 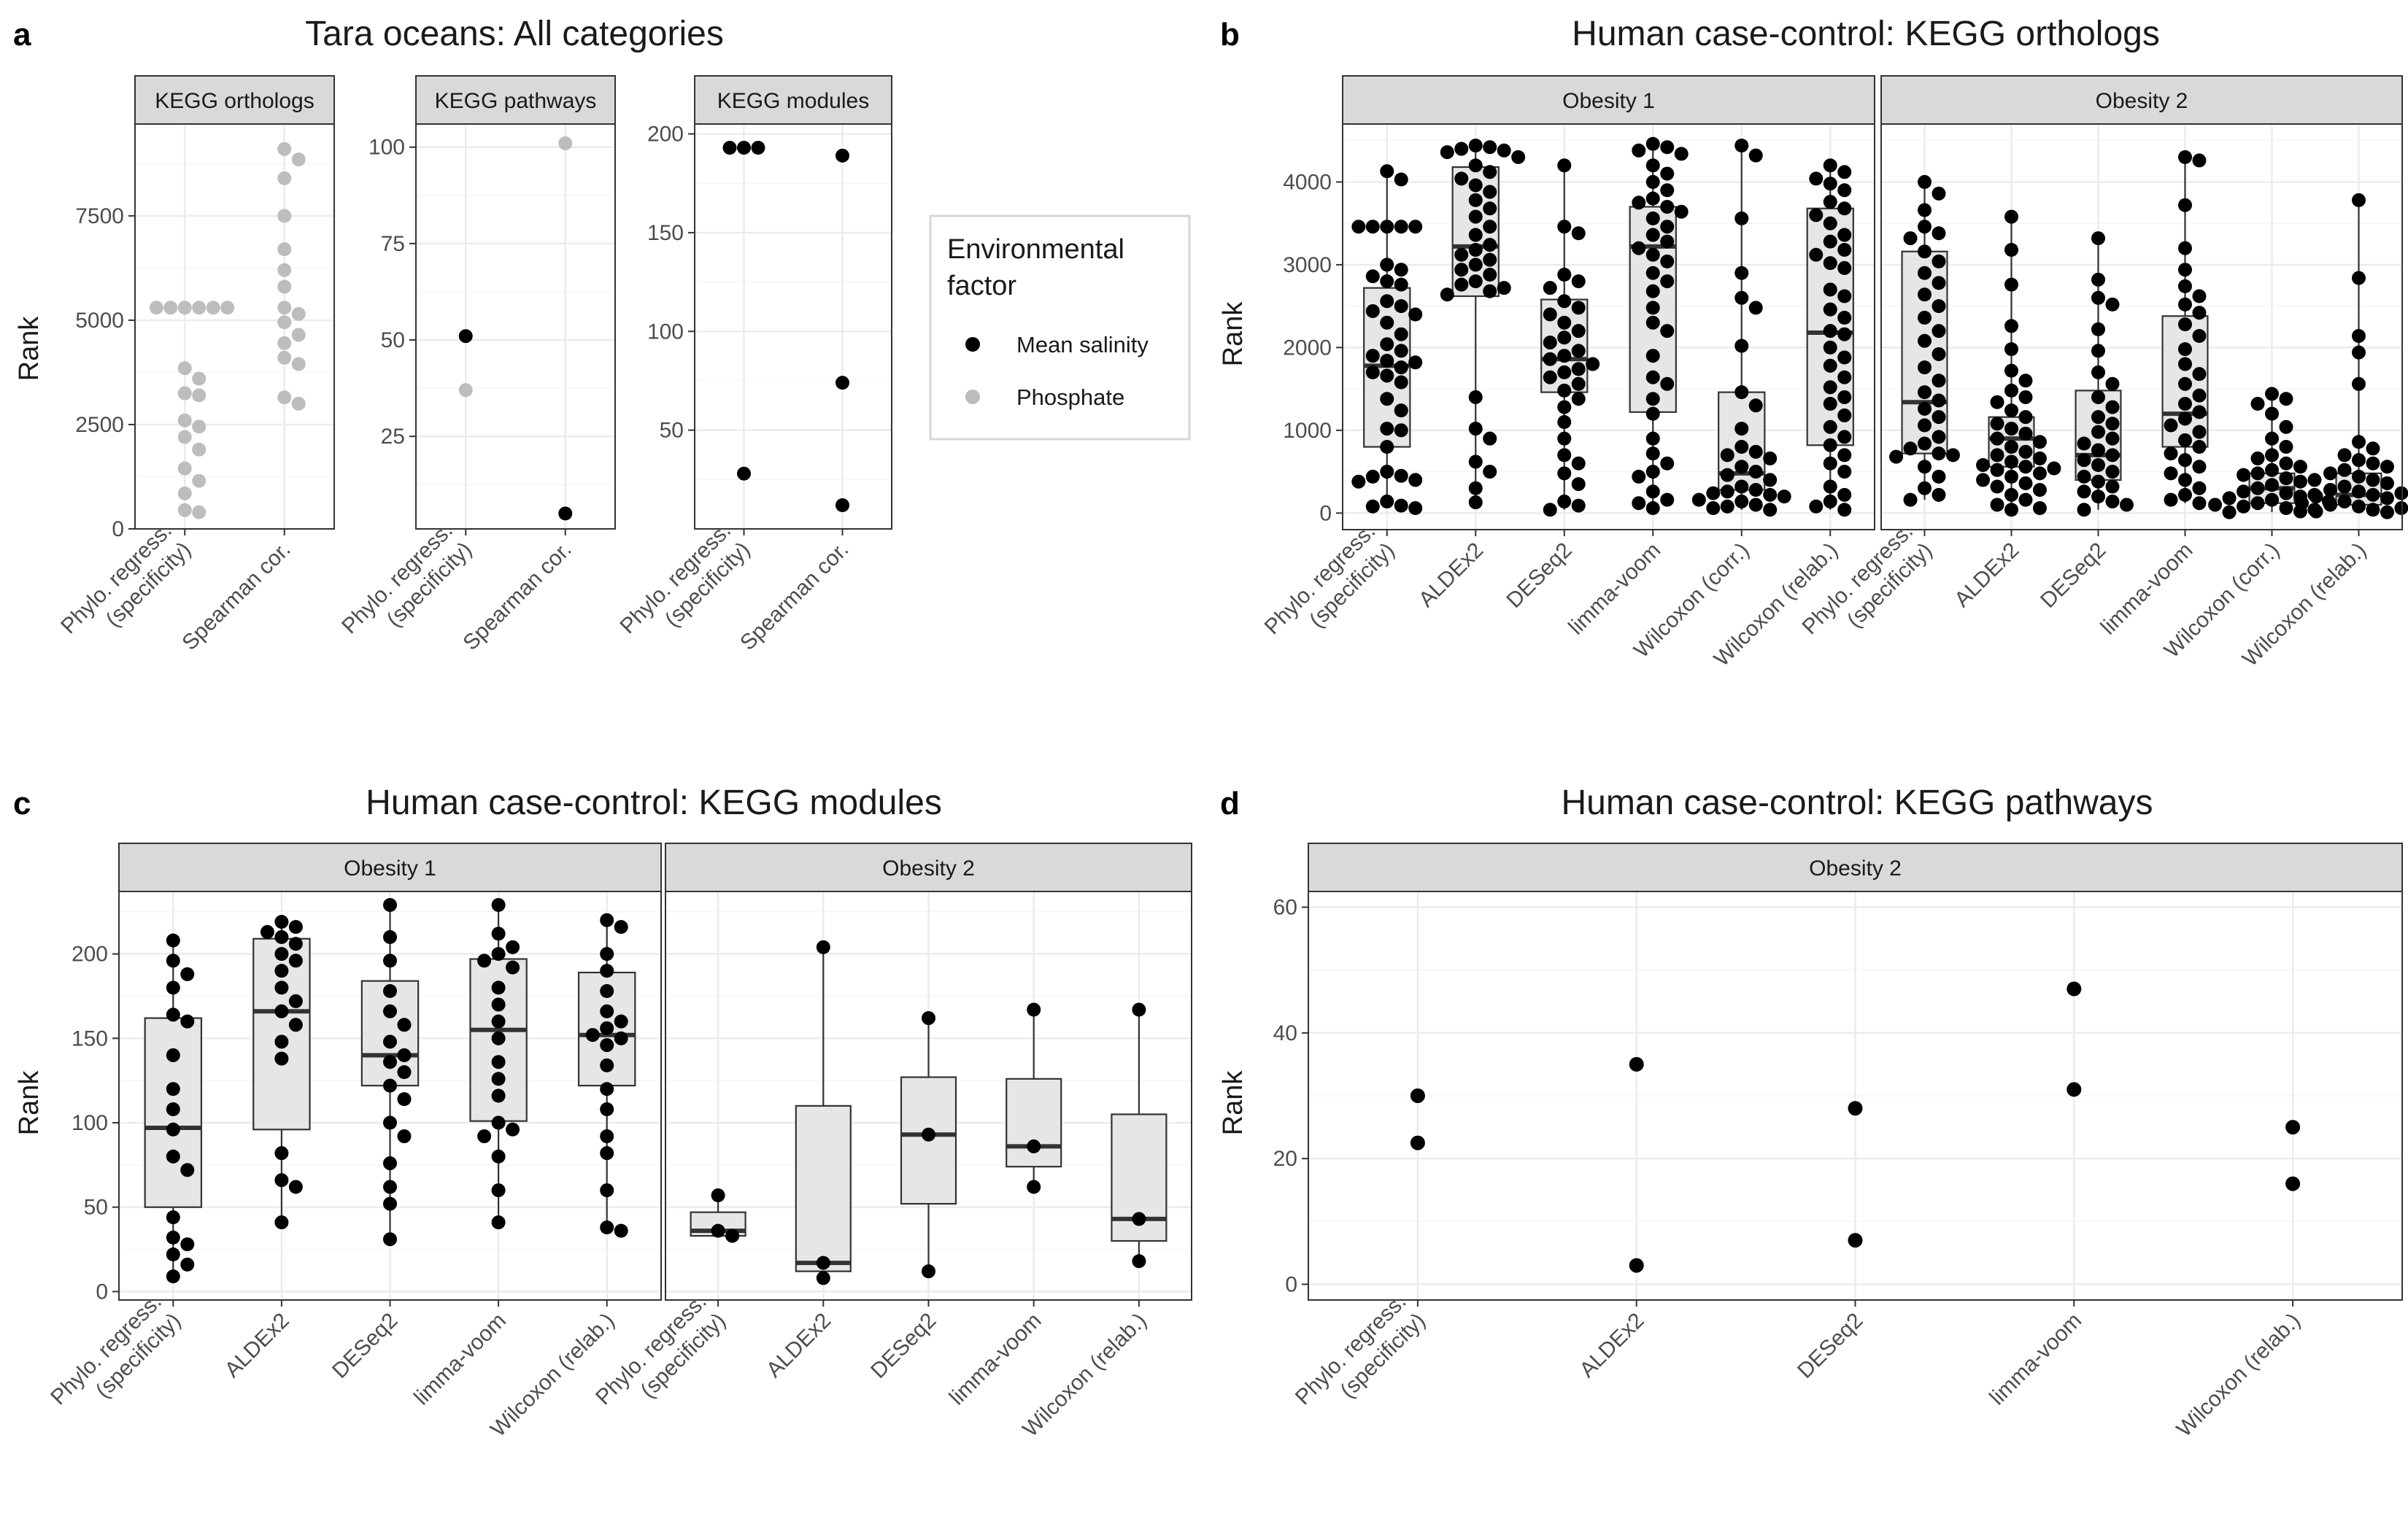 What do you see at coordinates (1034, 1123) in the screenshot?
I see `panel-c-facet-2-box-4-iqr` at bounding box center [1034, 1123].